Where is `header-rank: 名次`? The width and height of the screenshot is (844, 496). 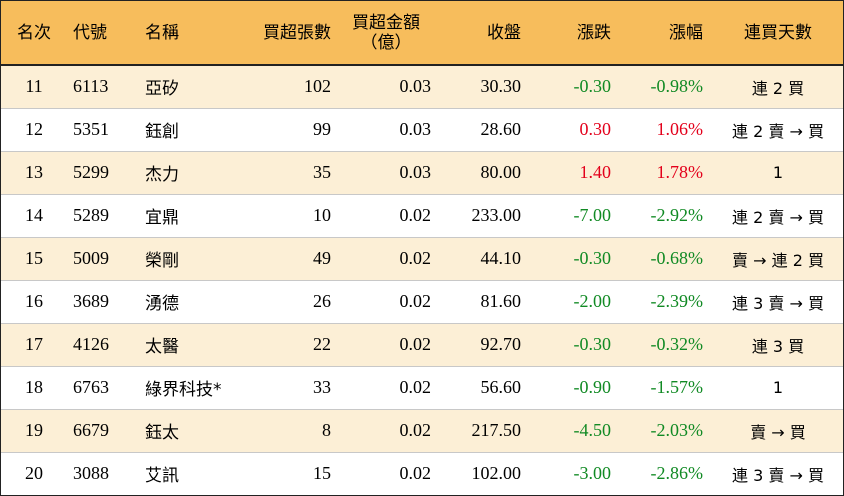
header-rank: 名次 is located at coordinates (34, 33).